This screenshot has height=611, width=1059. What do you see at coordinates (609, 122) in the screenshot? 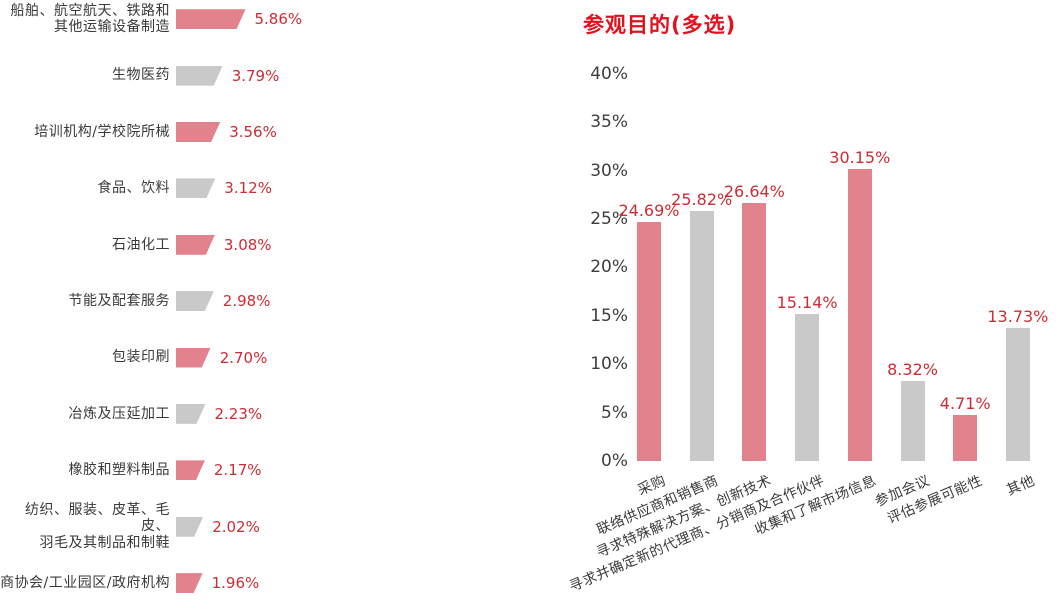
I see `y-axis-tick-label: 35%` at bounding box center [609, 122].